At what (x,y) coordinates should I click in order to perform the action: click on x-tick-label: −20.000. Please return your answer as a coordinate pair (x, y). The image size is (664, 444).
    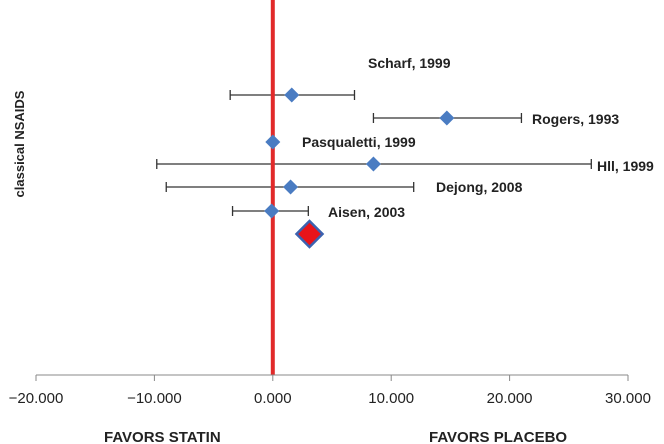
    Looking at the image, I should click on (36, 398).